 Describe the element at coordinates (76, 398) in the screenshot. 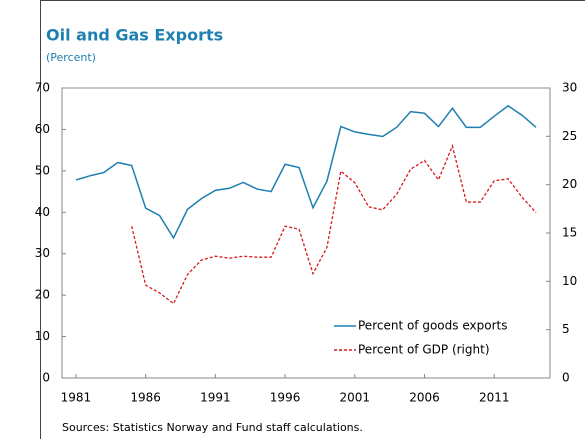

I see `x-tick-label: 1981` at that location.